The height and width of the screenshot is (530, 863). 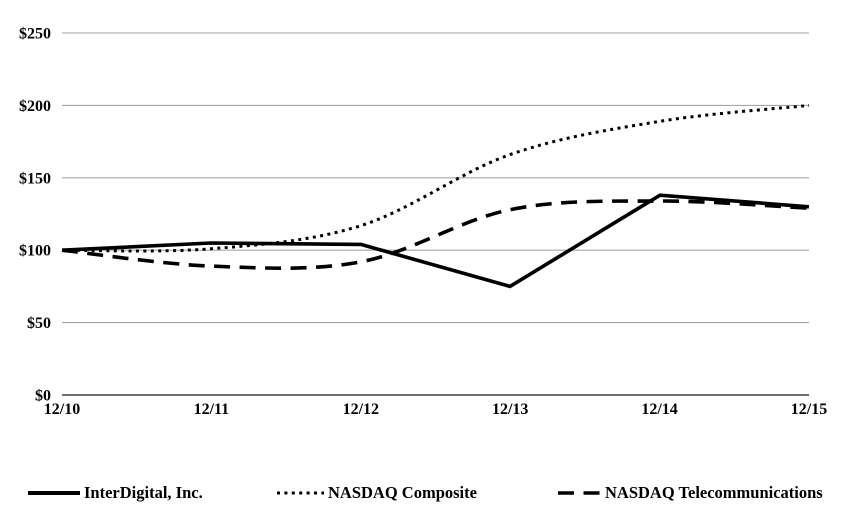 What do you see at coordinates (143, 492) in the screenshot?
I see `legend-label: InterDigital, Inc.` at bounding box center [143, 492].